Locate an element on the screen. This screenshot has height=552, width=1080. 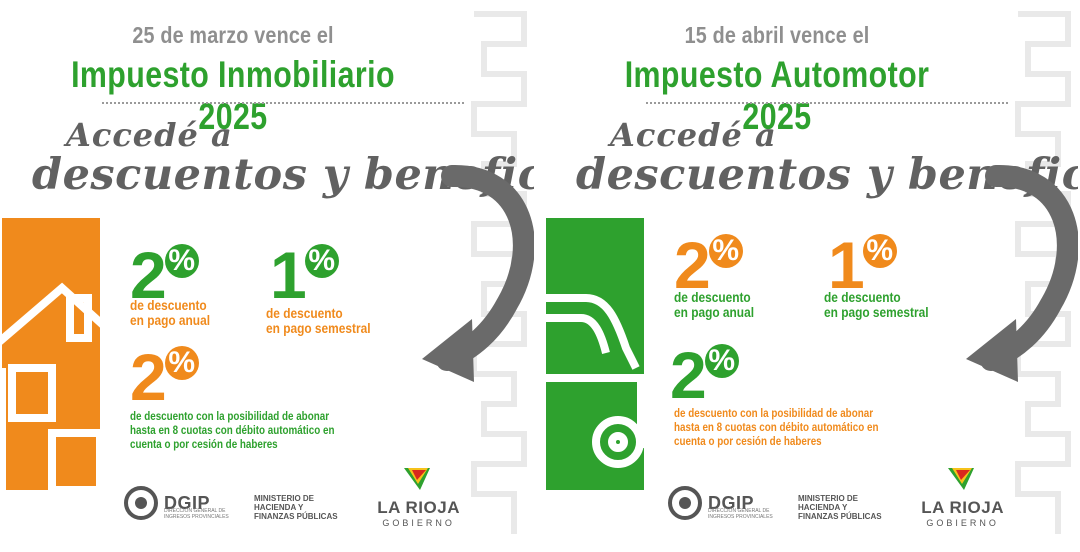
house-panel is located at coordinates (51, 354).